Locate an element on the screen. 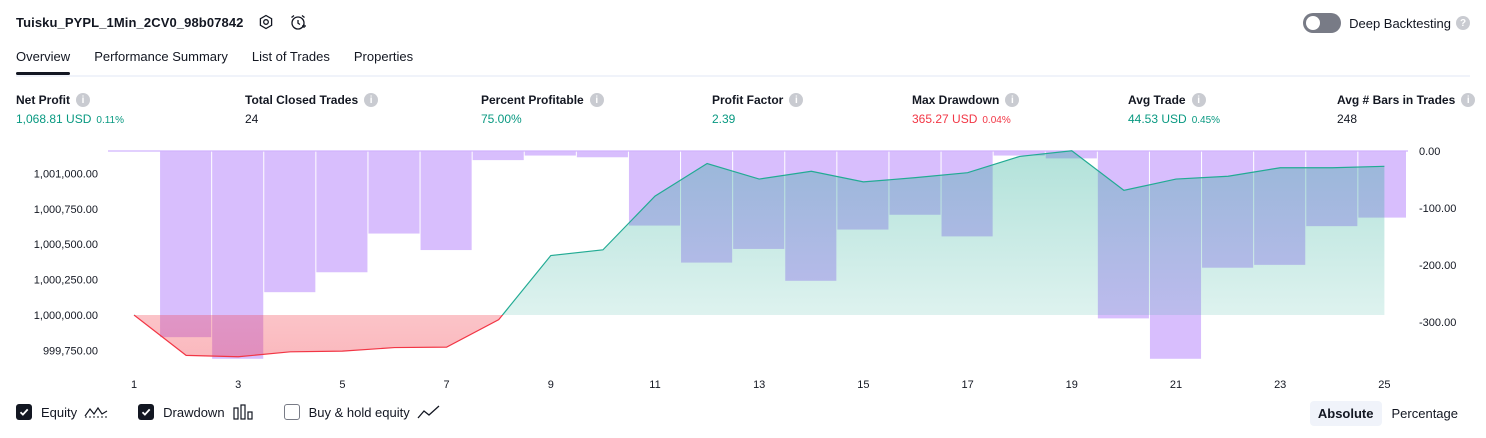 The height and width of the screenshot is (438, 1486). x-axis-tick-label: 13 is located at coordinates (759, 385).